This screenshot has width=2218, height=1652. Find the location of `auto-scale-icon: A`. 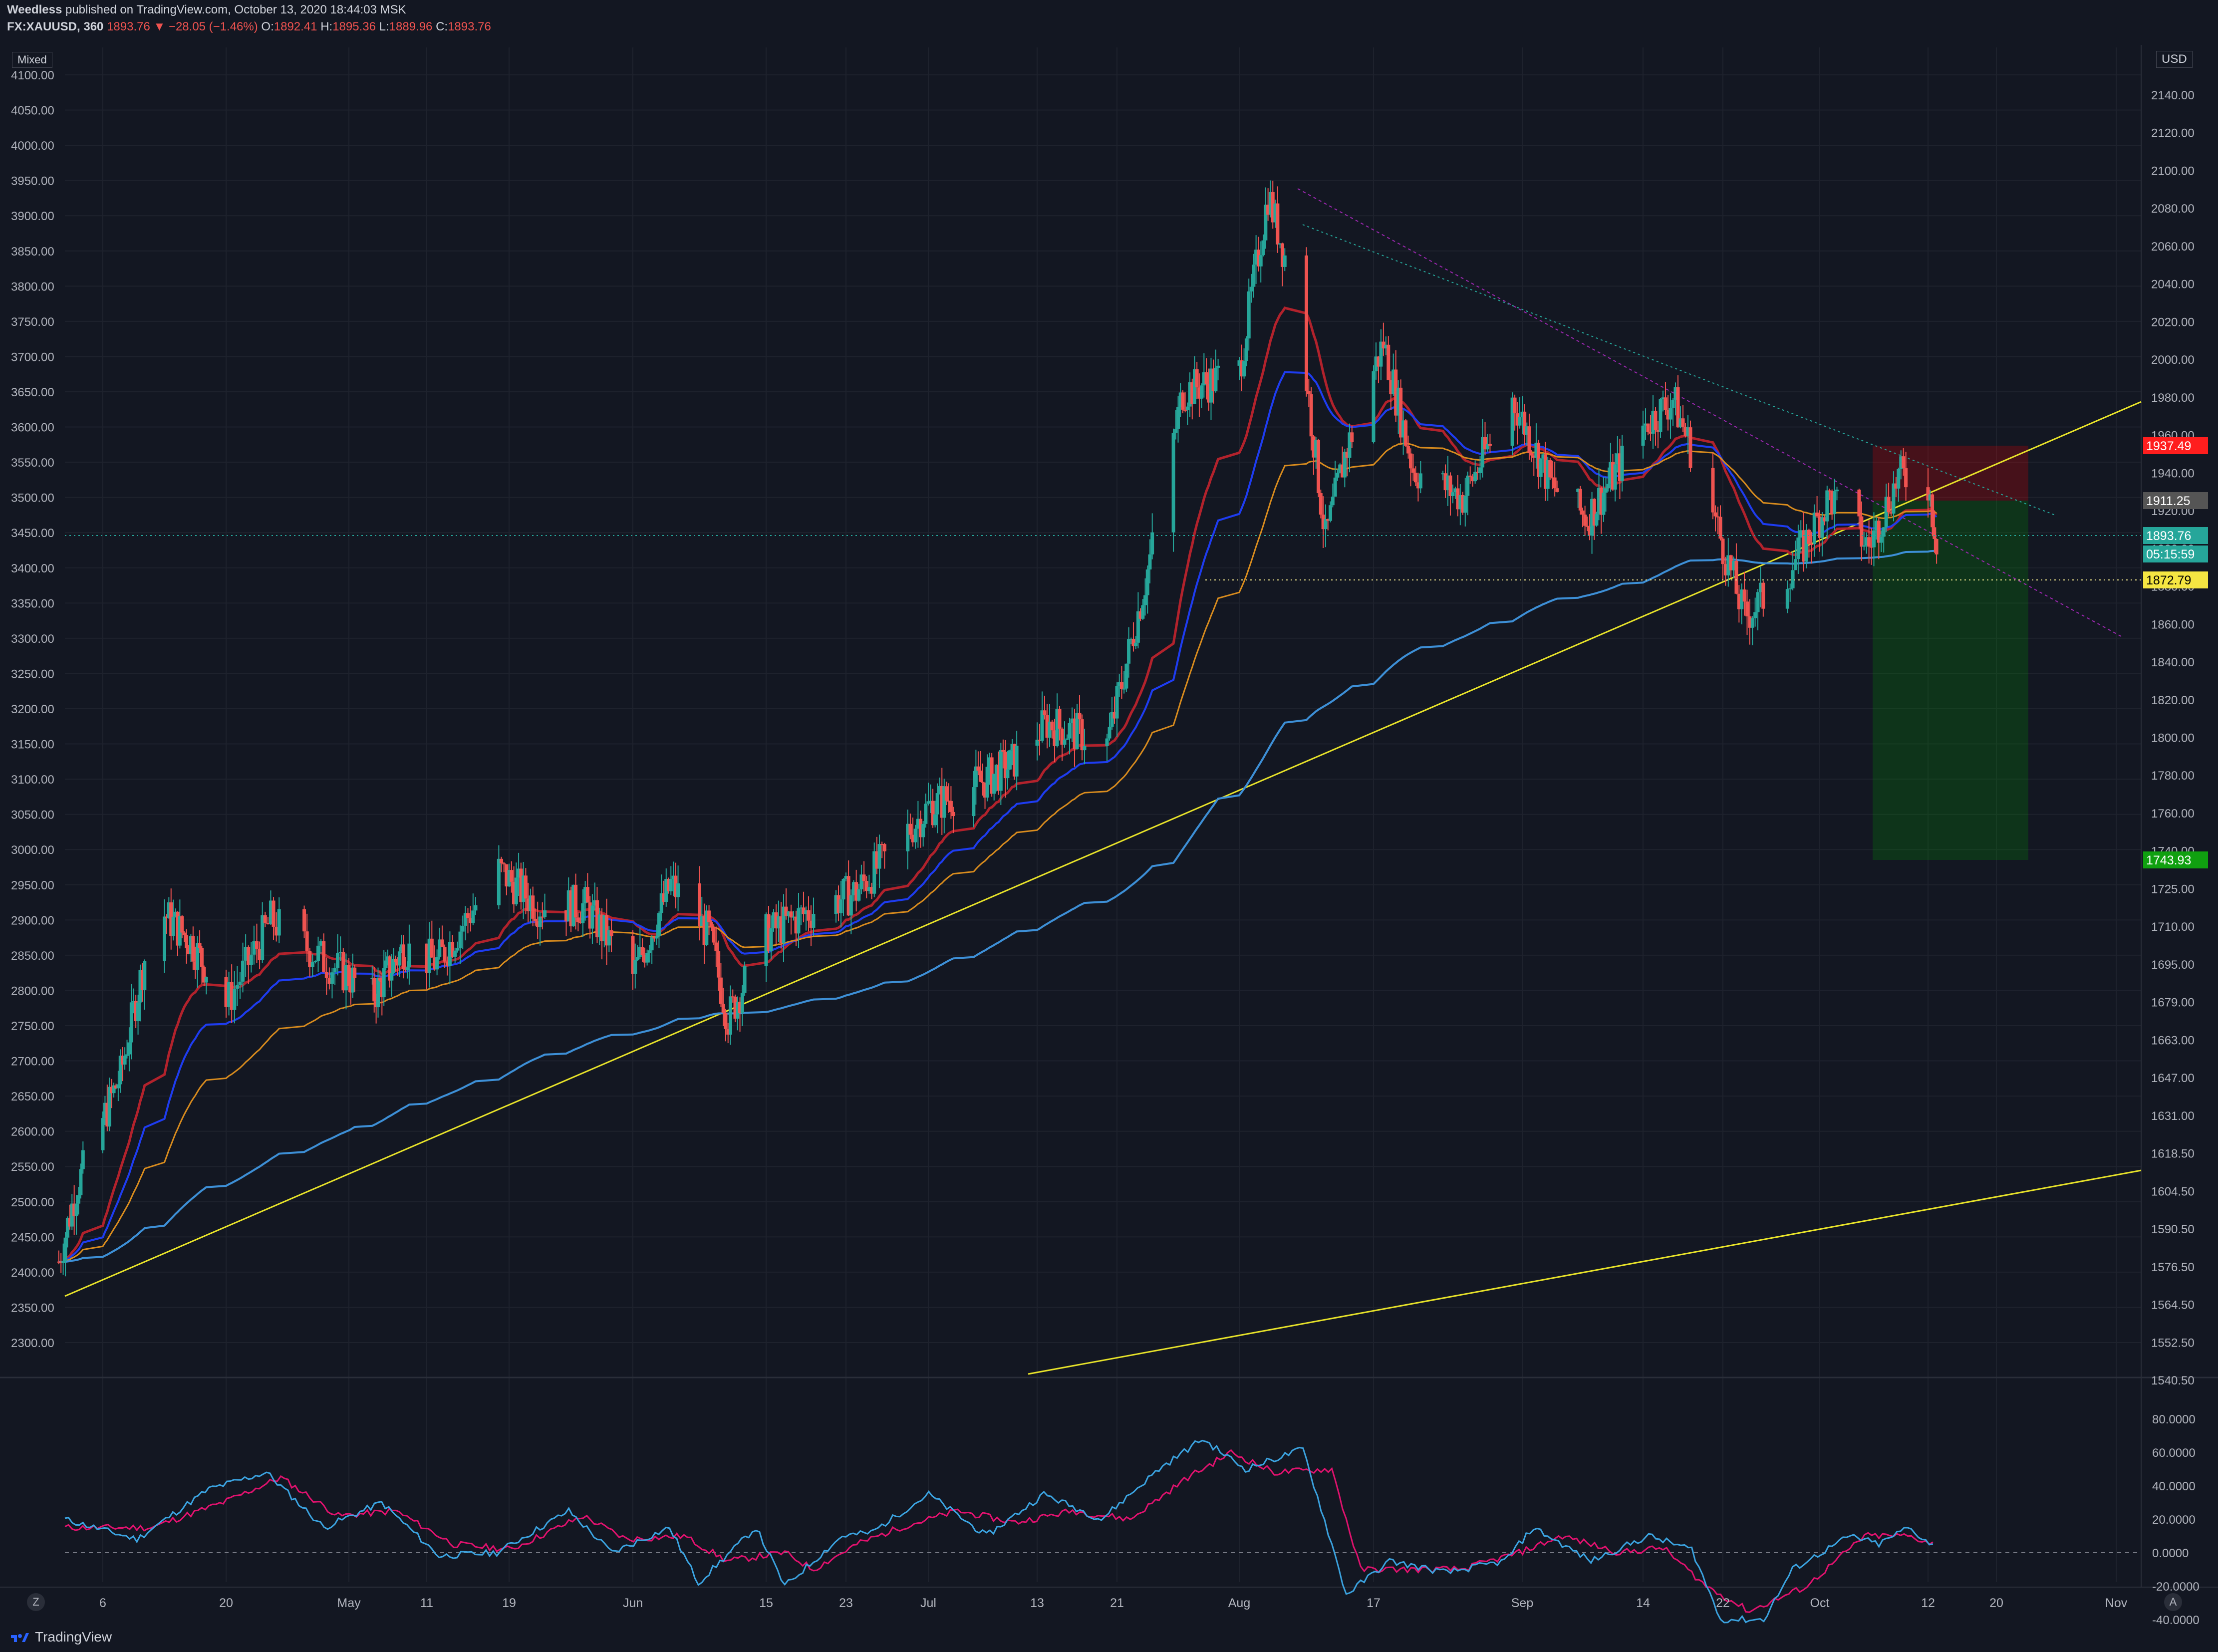

auto-scale-icon: A is located at coordinates (2173, 1602).